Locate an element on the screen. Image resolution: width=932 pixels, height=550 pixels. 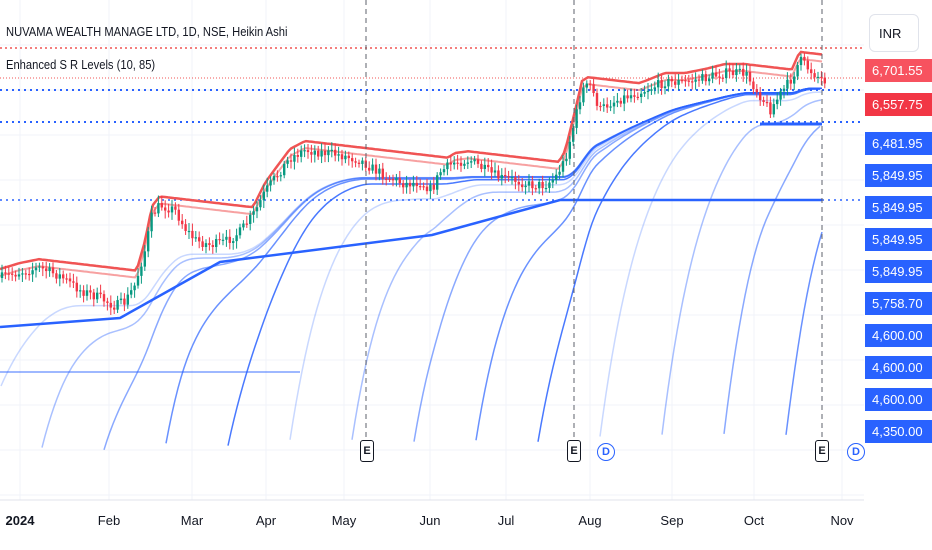
indicator-title: Enhanced S R Levels (10, 85) is located at coordinates (81, 64).